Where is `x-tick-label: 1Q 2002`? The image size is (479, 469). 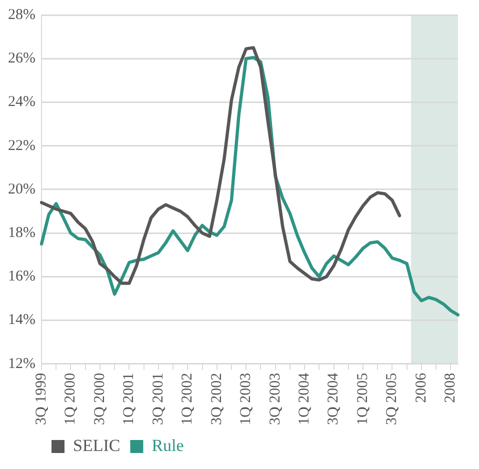
x-tick-label: 1Q 2002 is located at coordinates (188, 399).